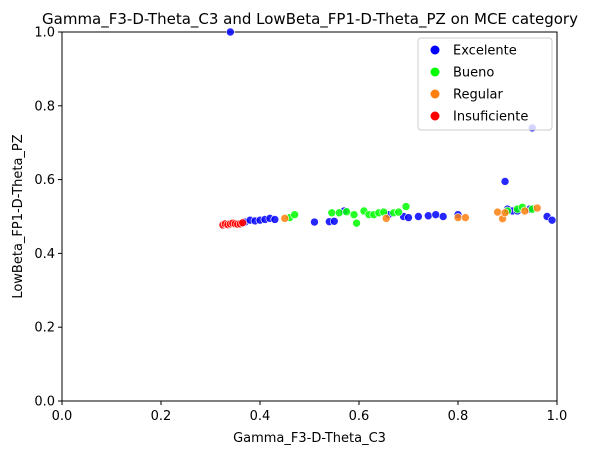  I want to click on x-tick-label: 0.8, so click(458, 416).